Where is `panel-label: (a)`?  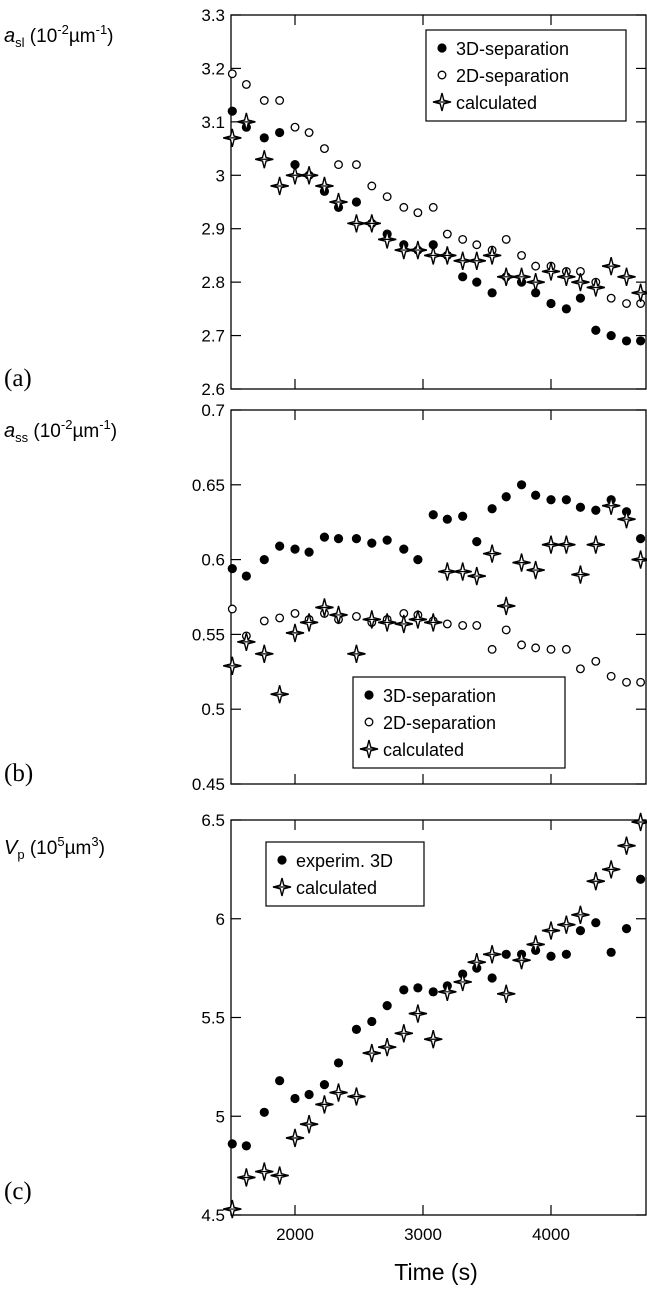 panel-label: (a) is located at coordinates (18, 378).